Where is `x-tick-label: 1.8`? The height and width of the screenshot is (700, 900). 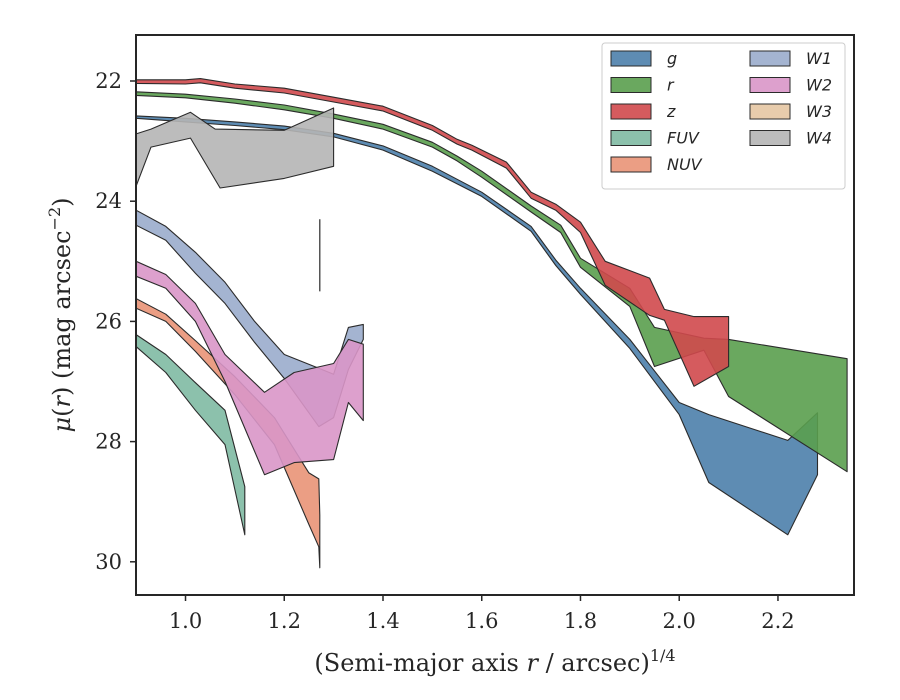 x-tick-label: 1.8 is located at coordinates (580, 621).